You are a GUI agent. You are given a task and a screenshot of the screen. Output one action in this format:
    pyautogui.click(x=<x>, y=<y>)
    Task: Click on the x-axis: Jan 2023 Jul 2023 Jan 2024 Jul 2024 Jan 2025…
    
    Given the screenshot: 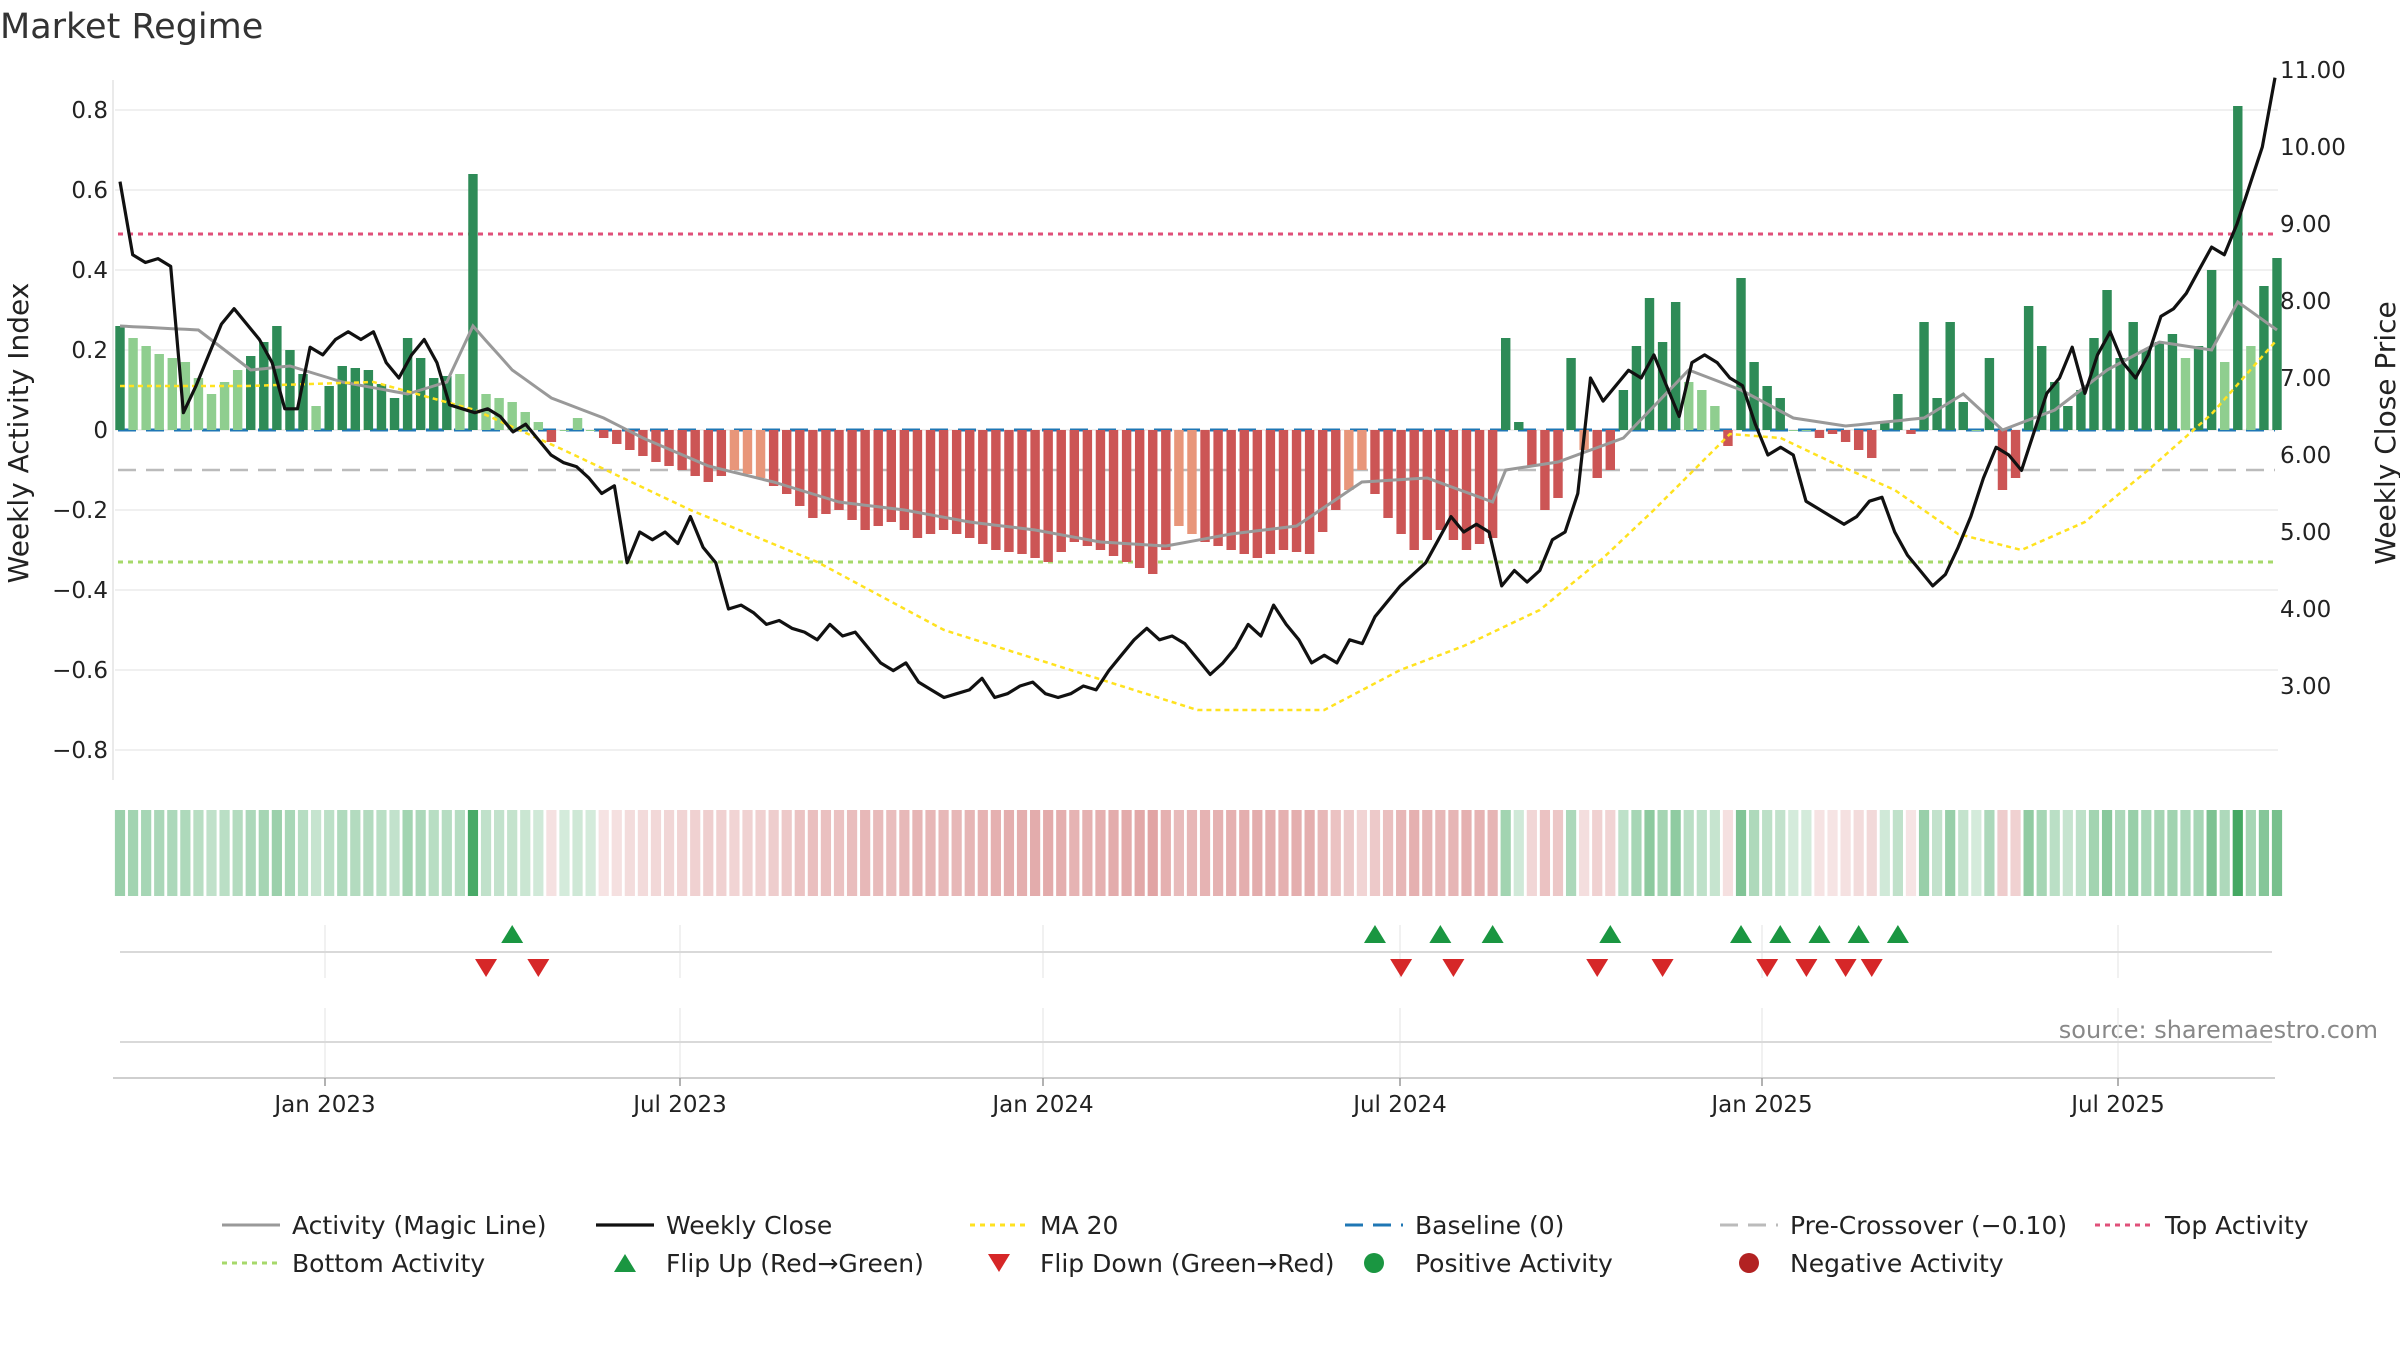 What is the action you would take?
    pyautogui.click(x=1194, y=1097)
    